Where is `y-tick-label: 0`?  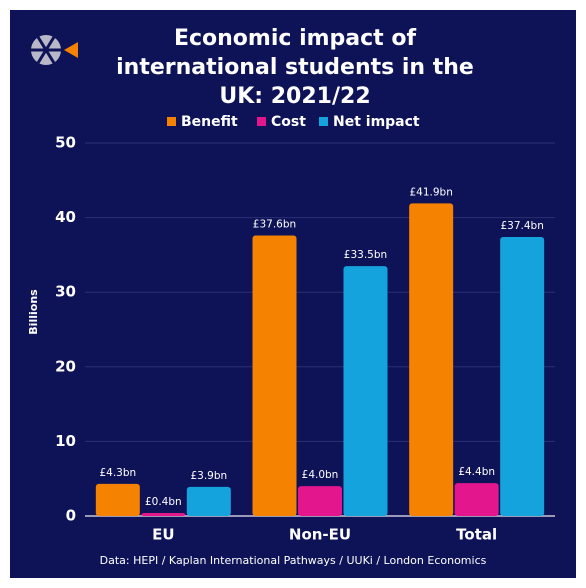
y-tick-label: 0 is located at coordinates (71, 516).